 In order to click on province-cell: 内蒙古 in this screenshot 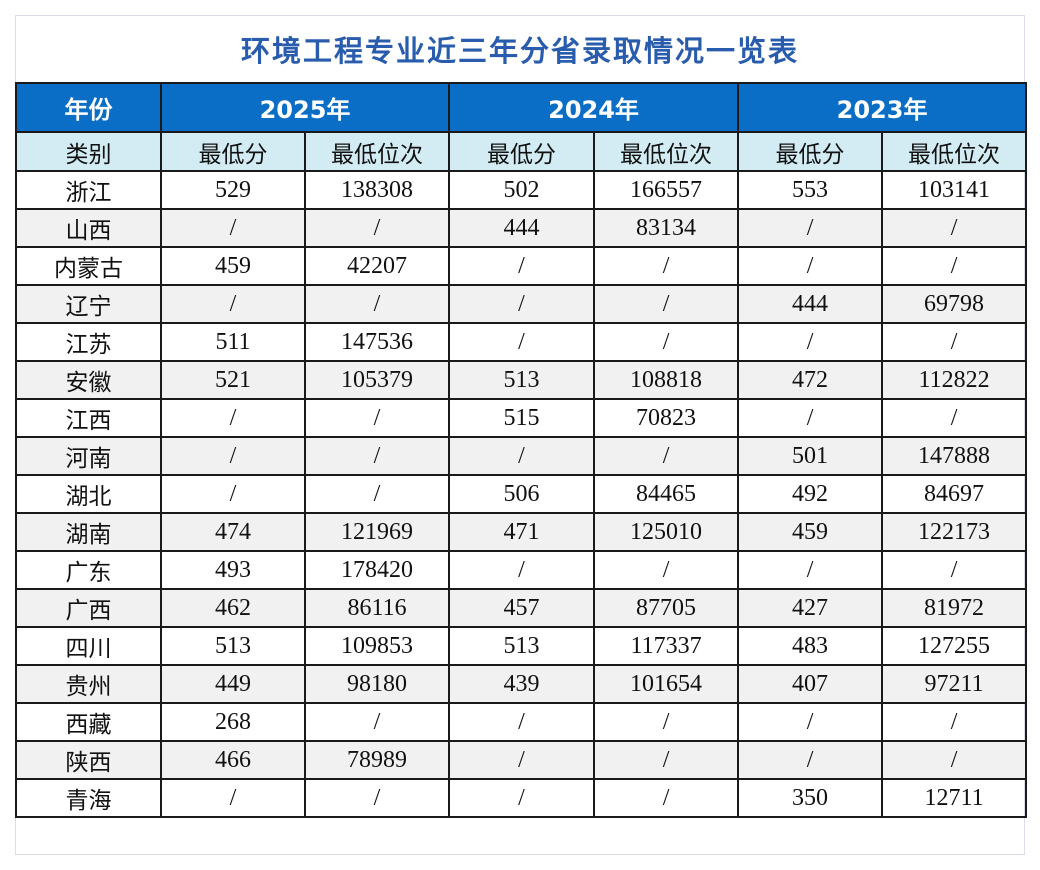, I will do `click(88, 266)`.